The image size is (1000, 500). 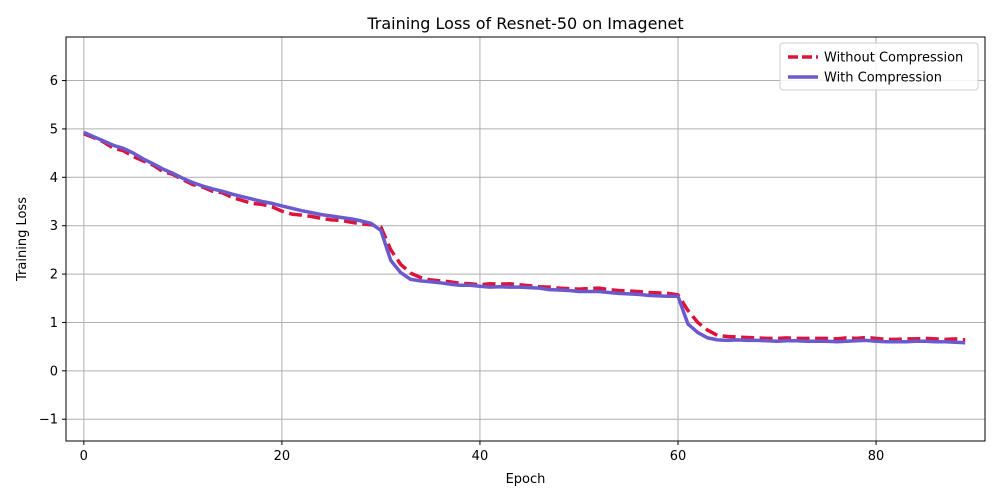 I want to click on y-tick-label: 2, so click(x=54, y=275).